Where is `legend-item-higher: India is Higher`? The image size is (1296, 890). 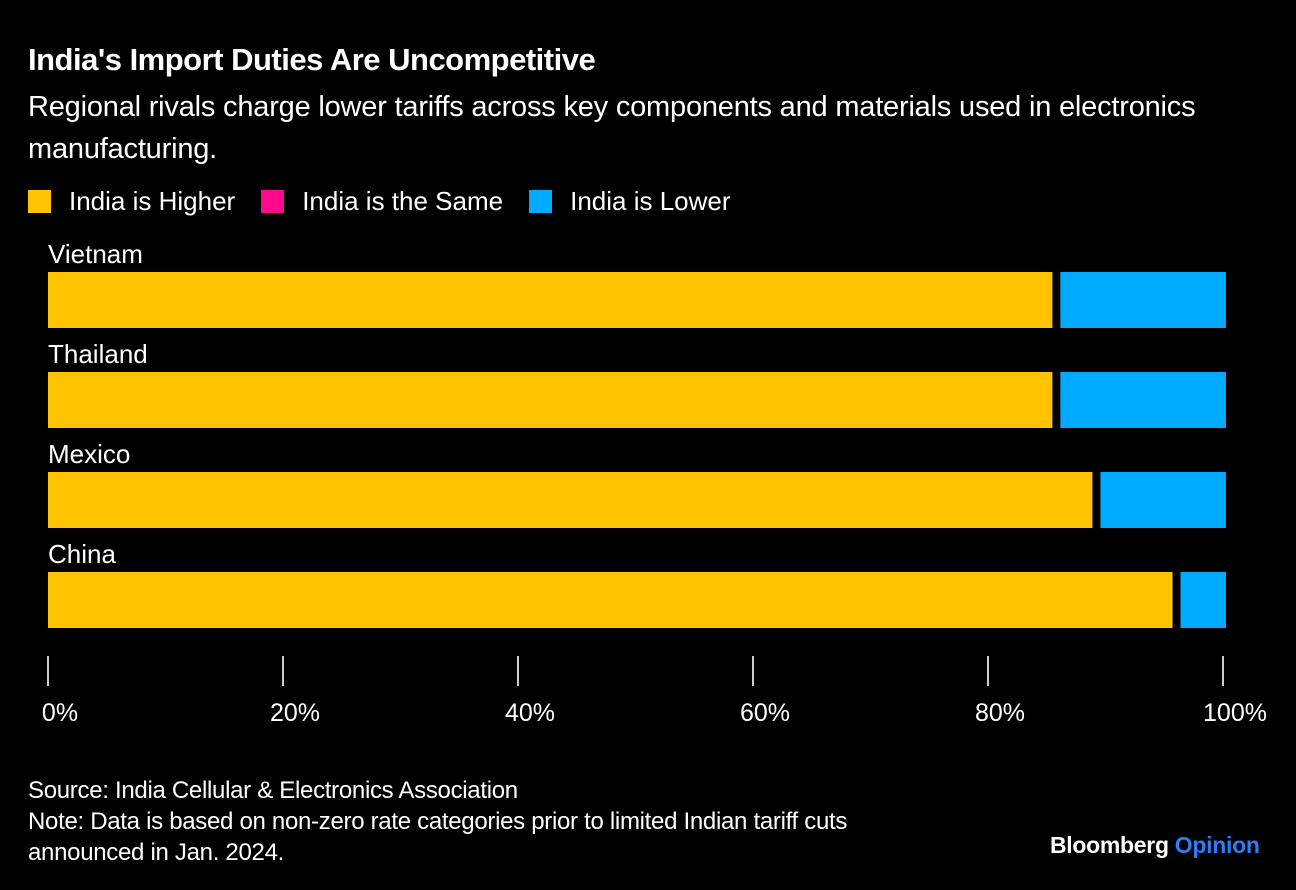
legend-item-higher: India is Higher is located at coordinates (131, 201).